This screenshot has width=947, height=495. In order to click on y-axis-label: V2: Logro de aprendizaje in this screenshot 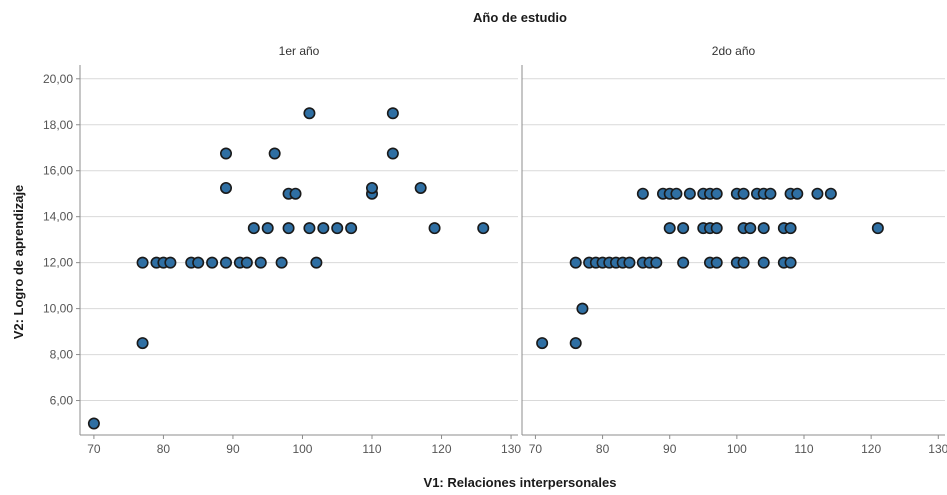, I will do `click(18, 262)`.